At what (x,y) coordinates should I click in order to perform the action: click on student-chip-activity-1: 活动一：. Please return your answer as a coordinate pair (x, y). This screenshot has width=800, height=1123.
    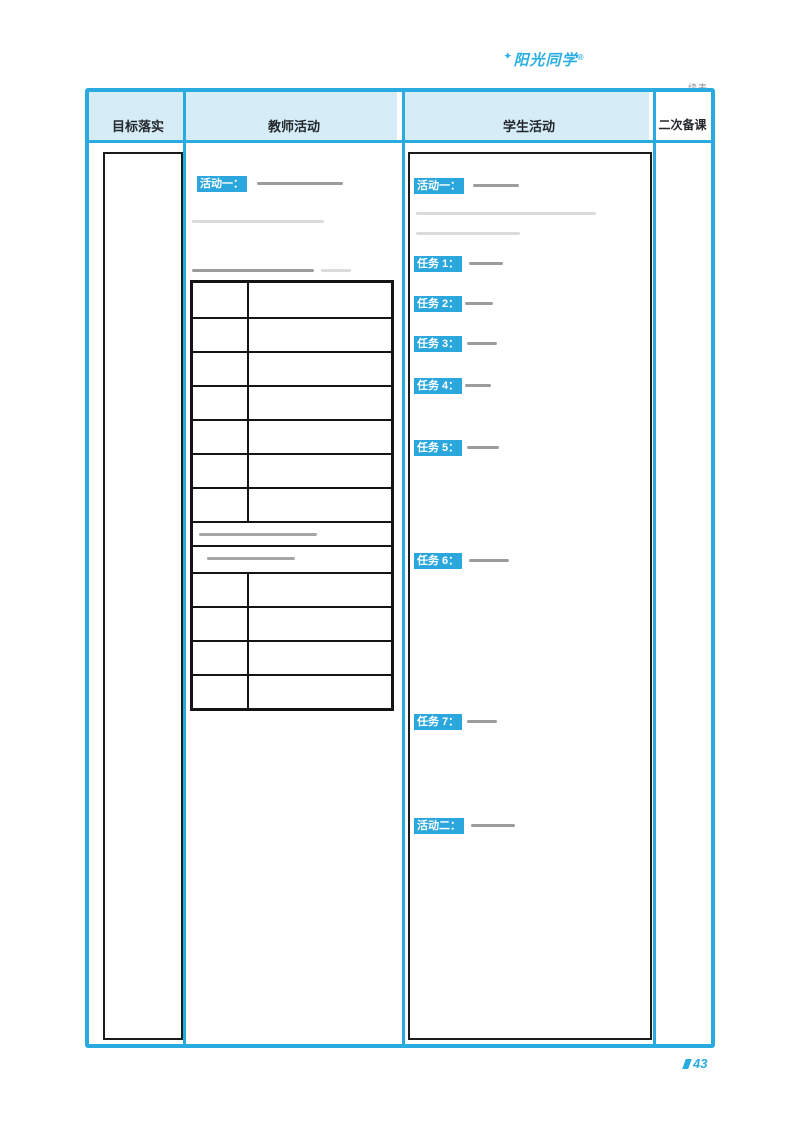
    Looking at the image, I should click on (439, 186).